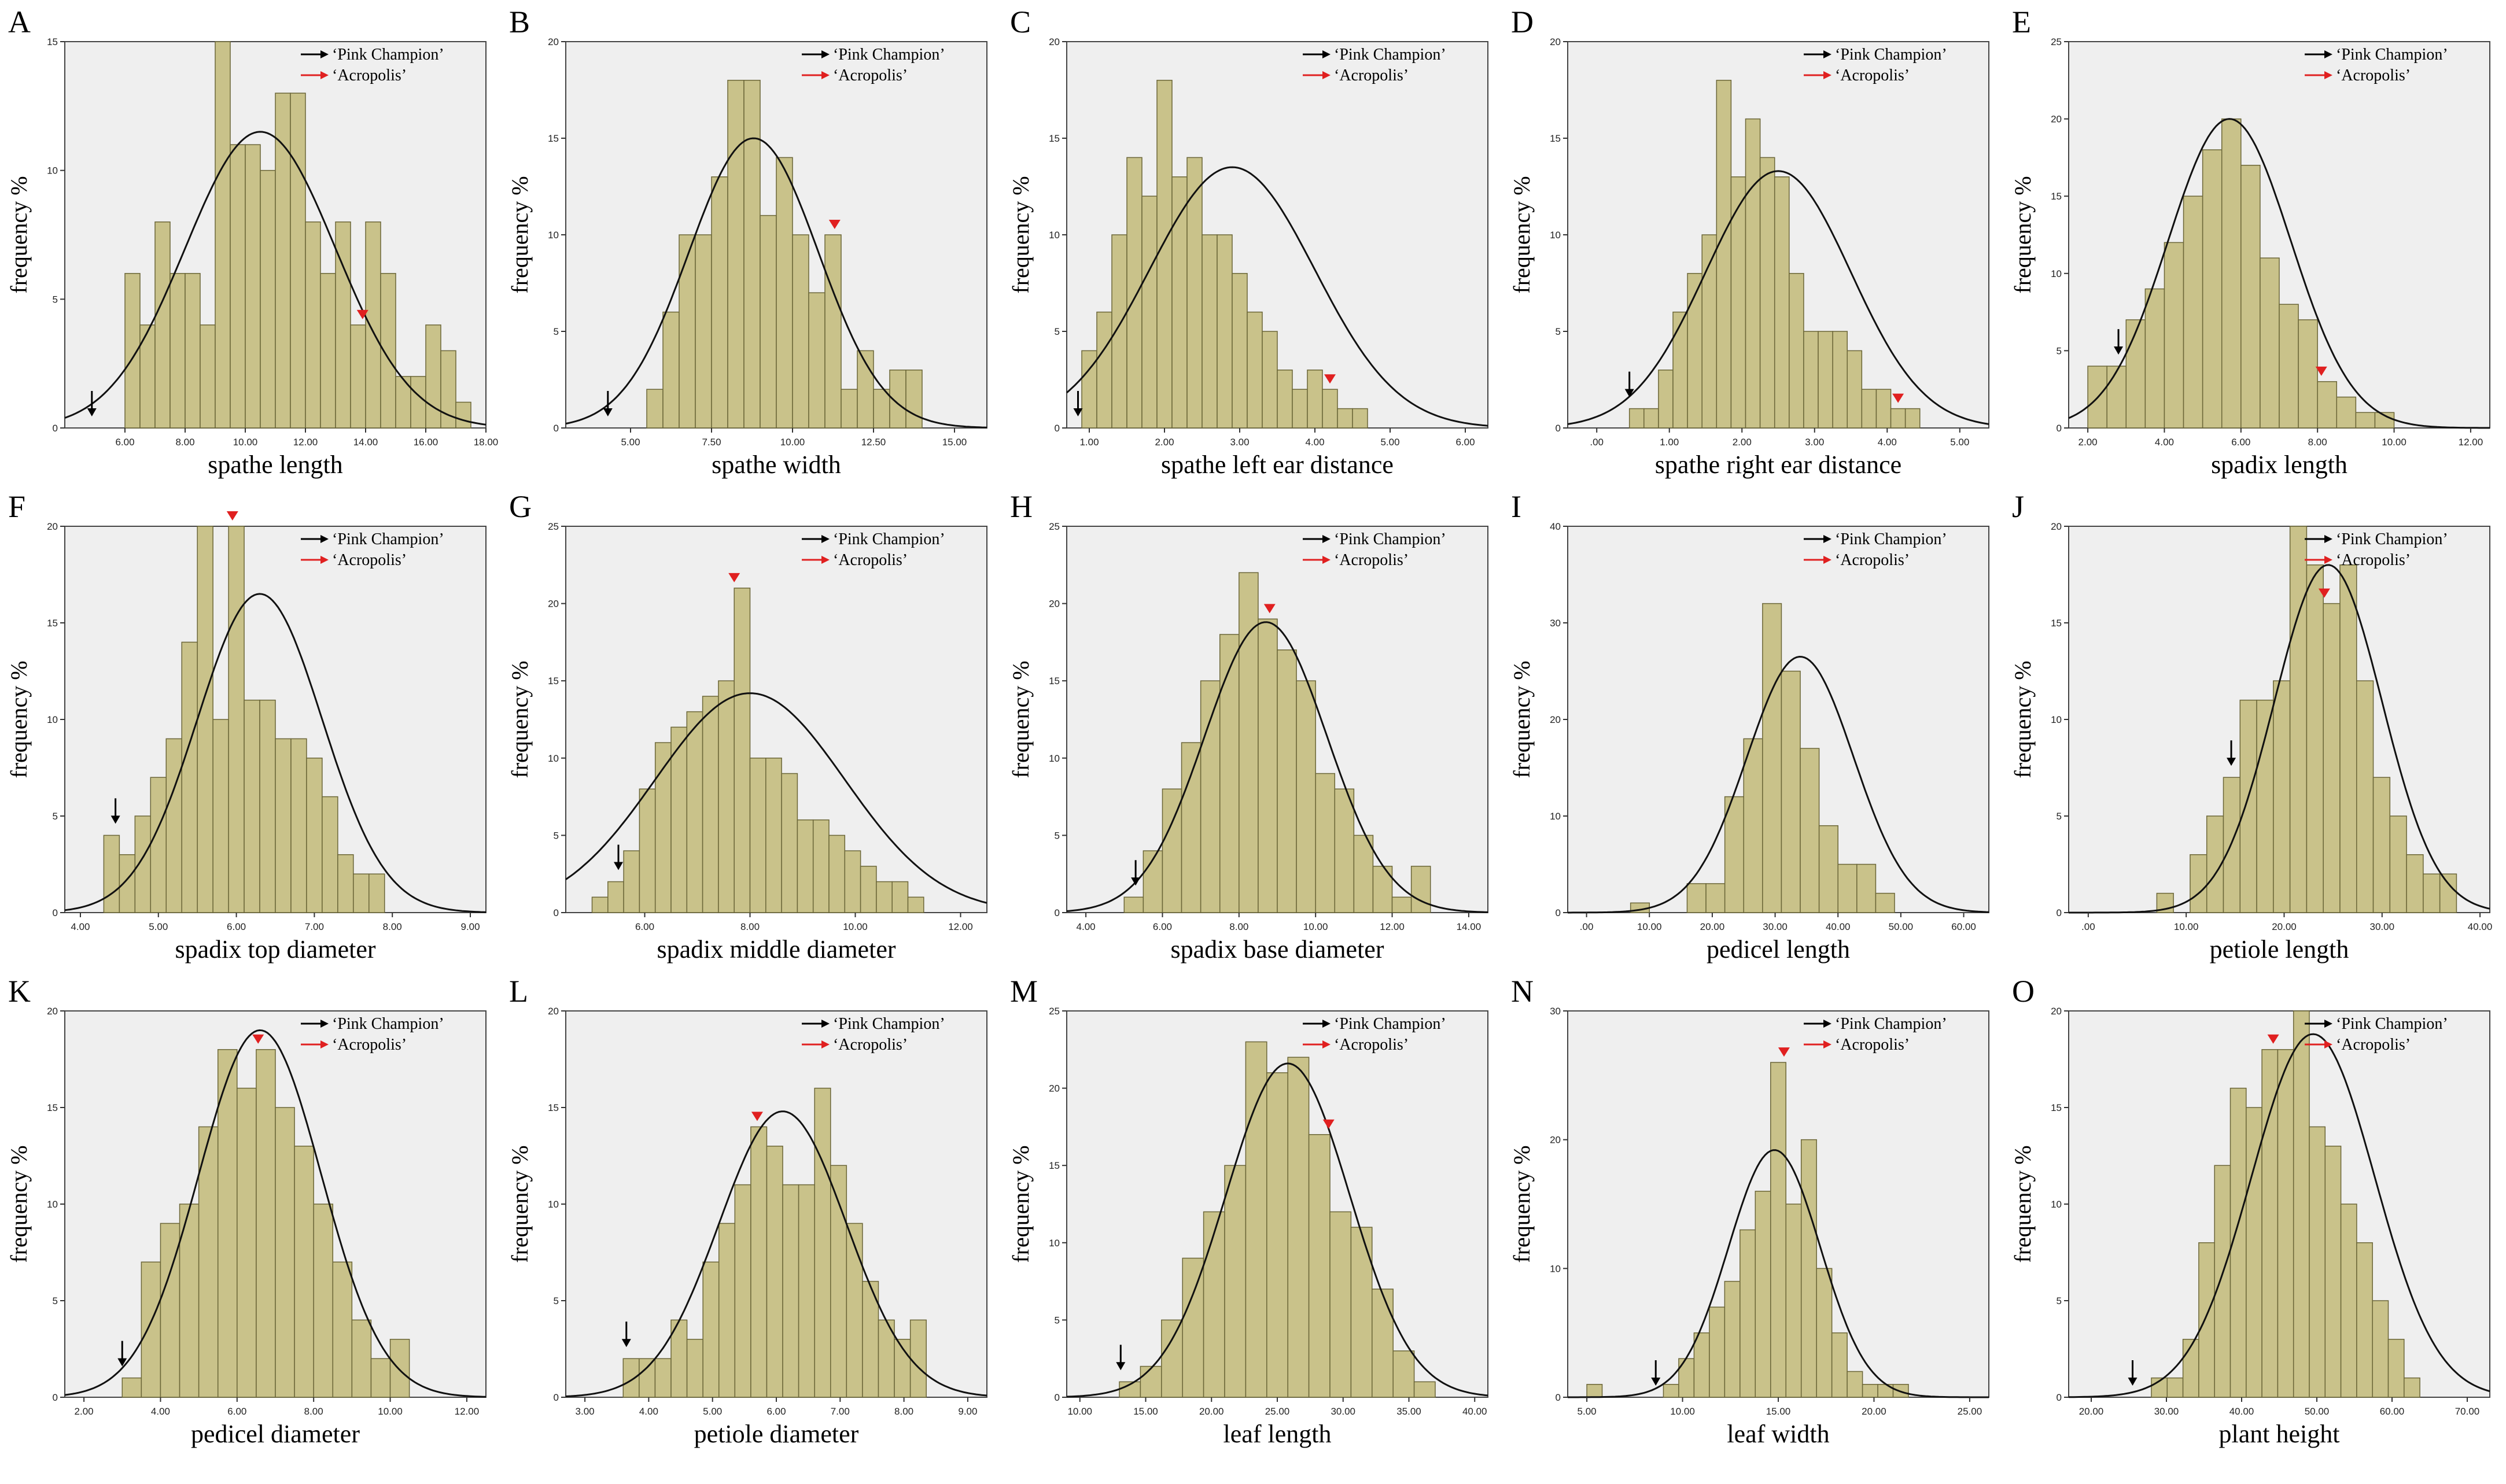 The image size is (2506, 1484). I want to click on y-tick-label: 30, so click(1556, 1012).